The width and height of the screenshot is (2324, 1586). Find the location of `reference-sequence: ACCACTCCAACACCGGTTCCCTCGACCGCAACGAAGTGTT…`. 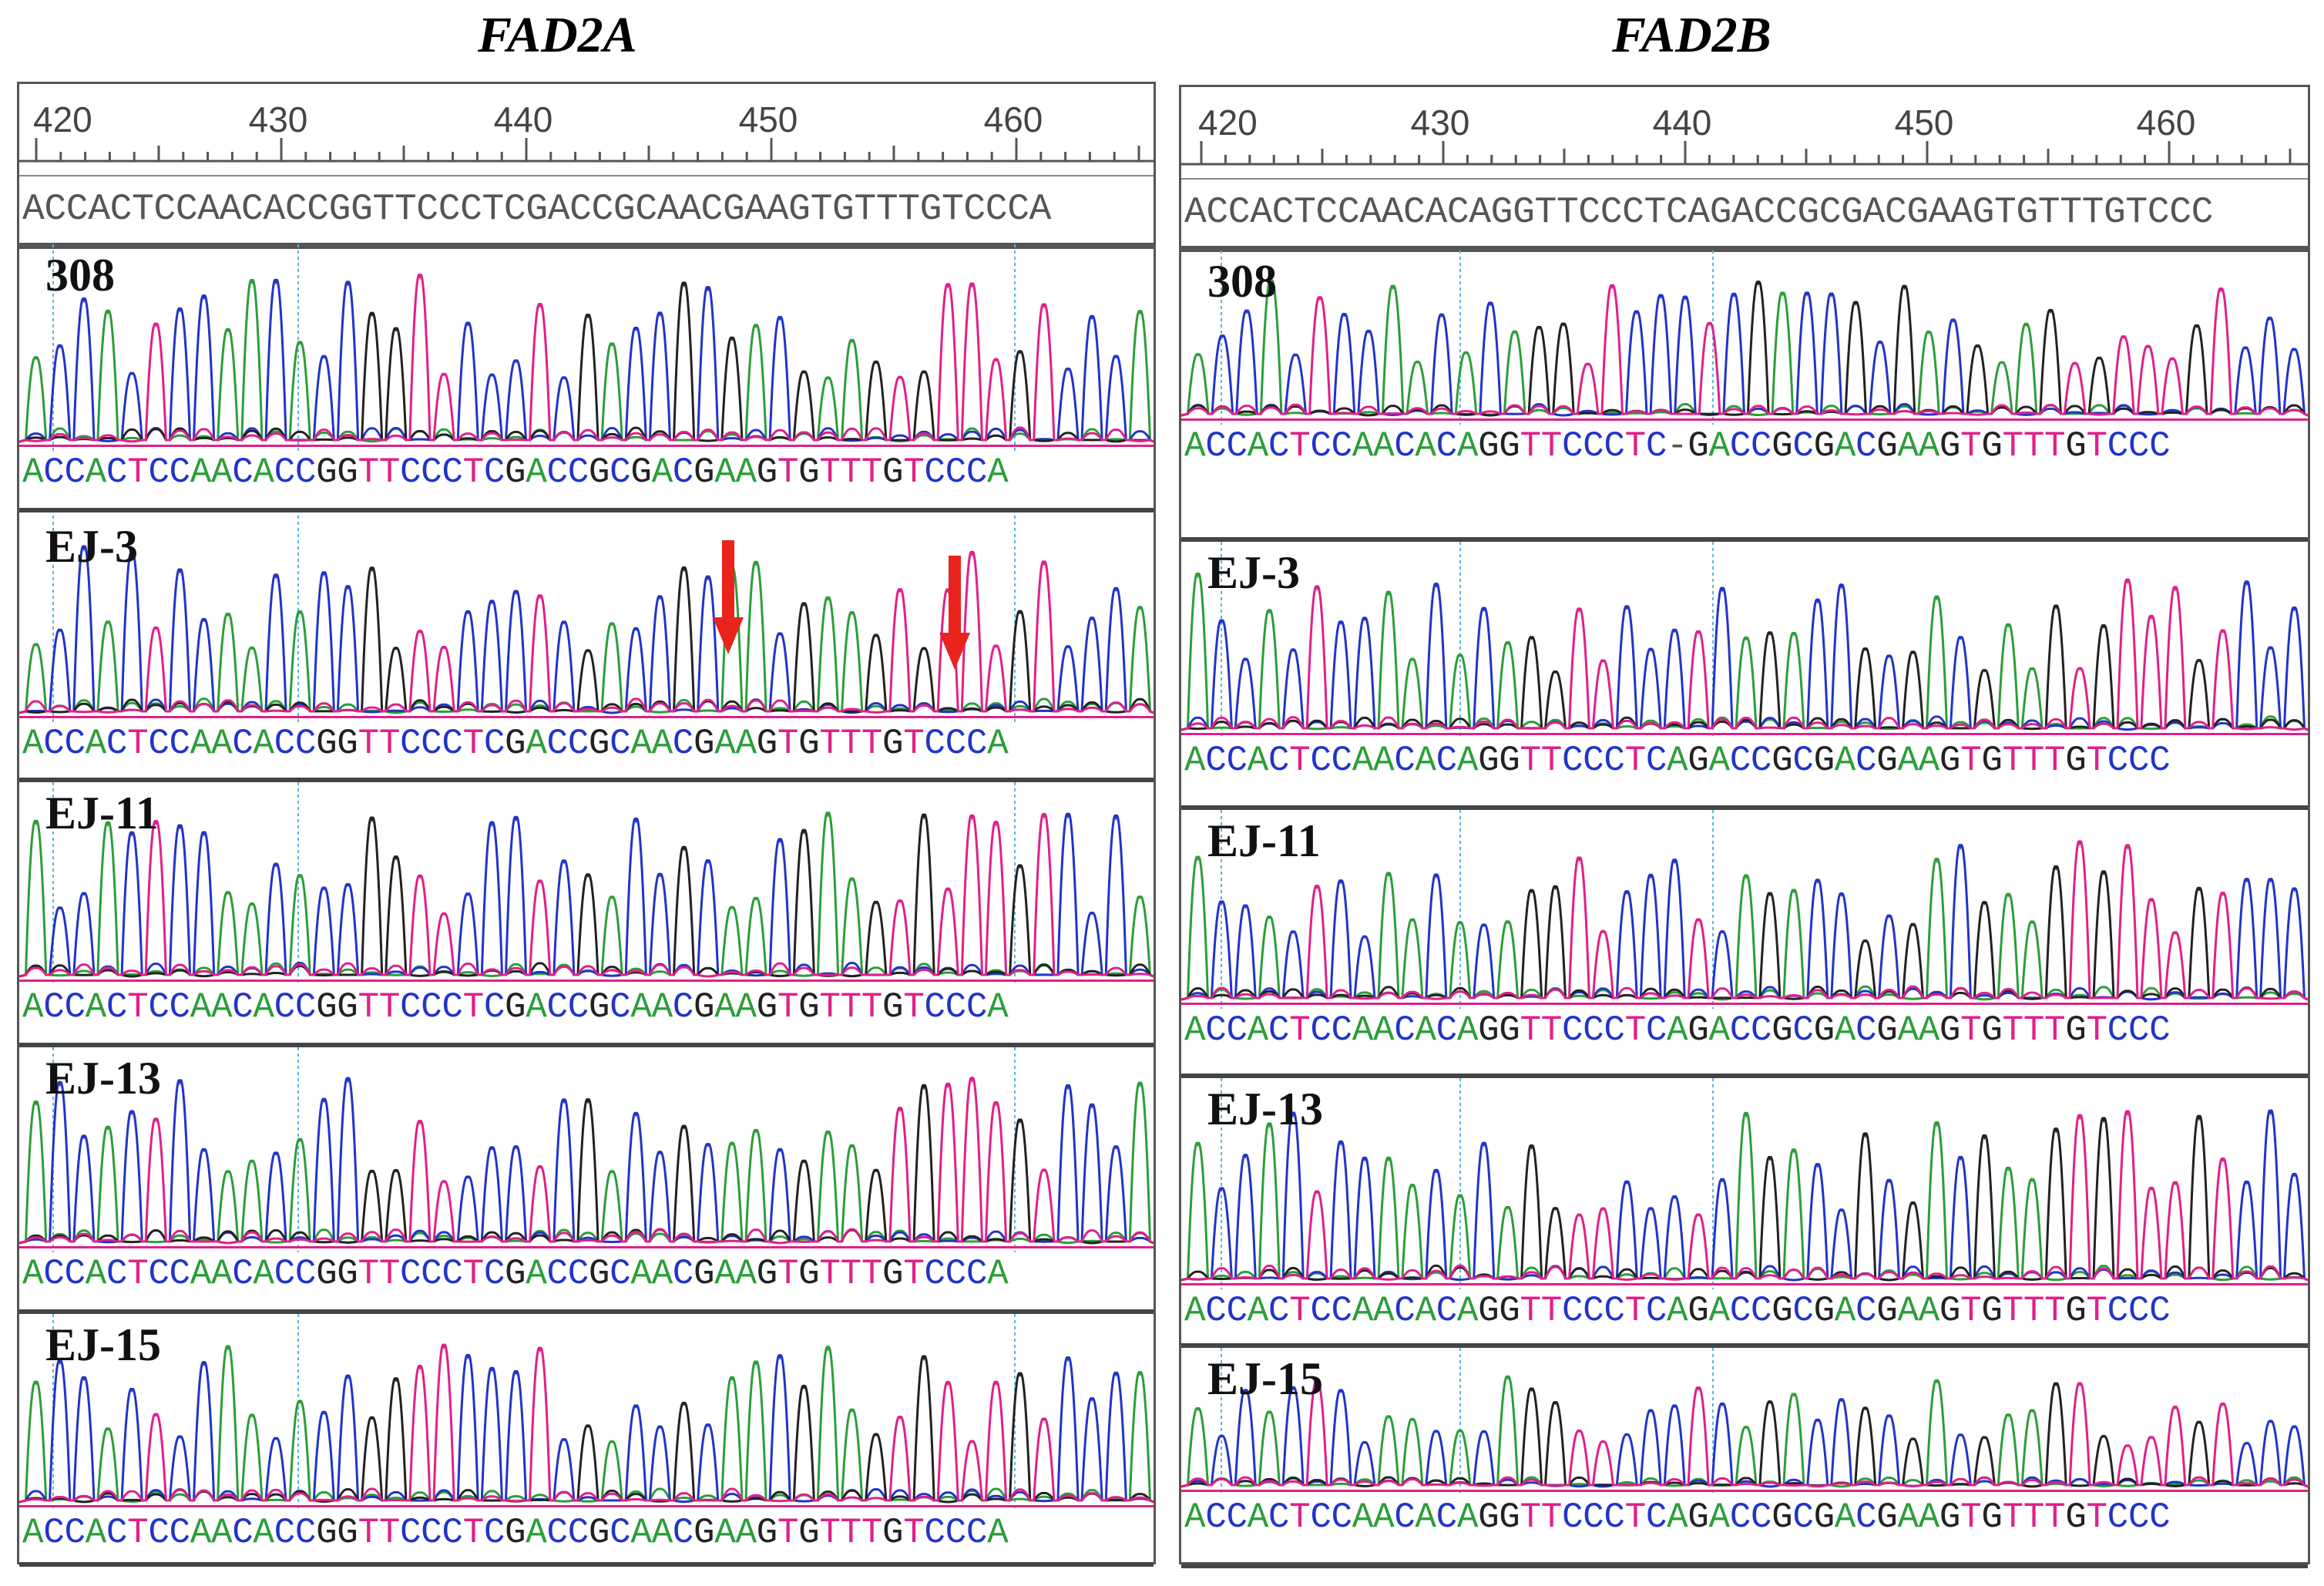

reference-sequence: ACCACTCCAACACCGGTTCCCTCGACCGCAACGAAGTGTT… is located at coordinates (537, 209).